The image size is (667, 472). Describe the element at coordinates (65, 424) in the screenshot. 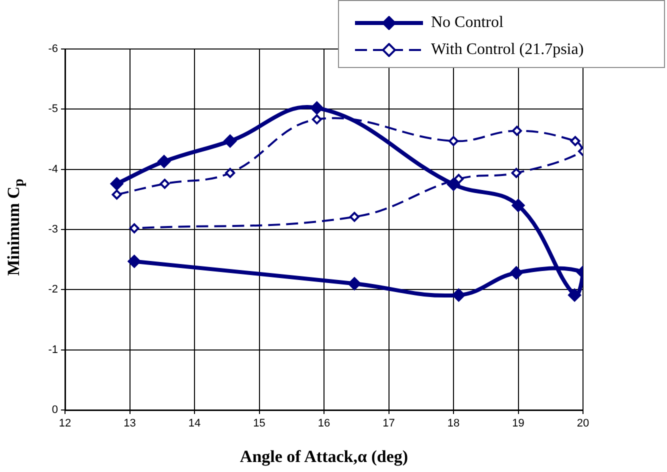

I see `x-tick-label: 12` at that location.